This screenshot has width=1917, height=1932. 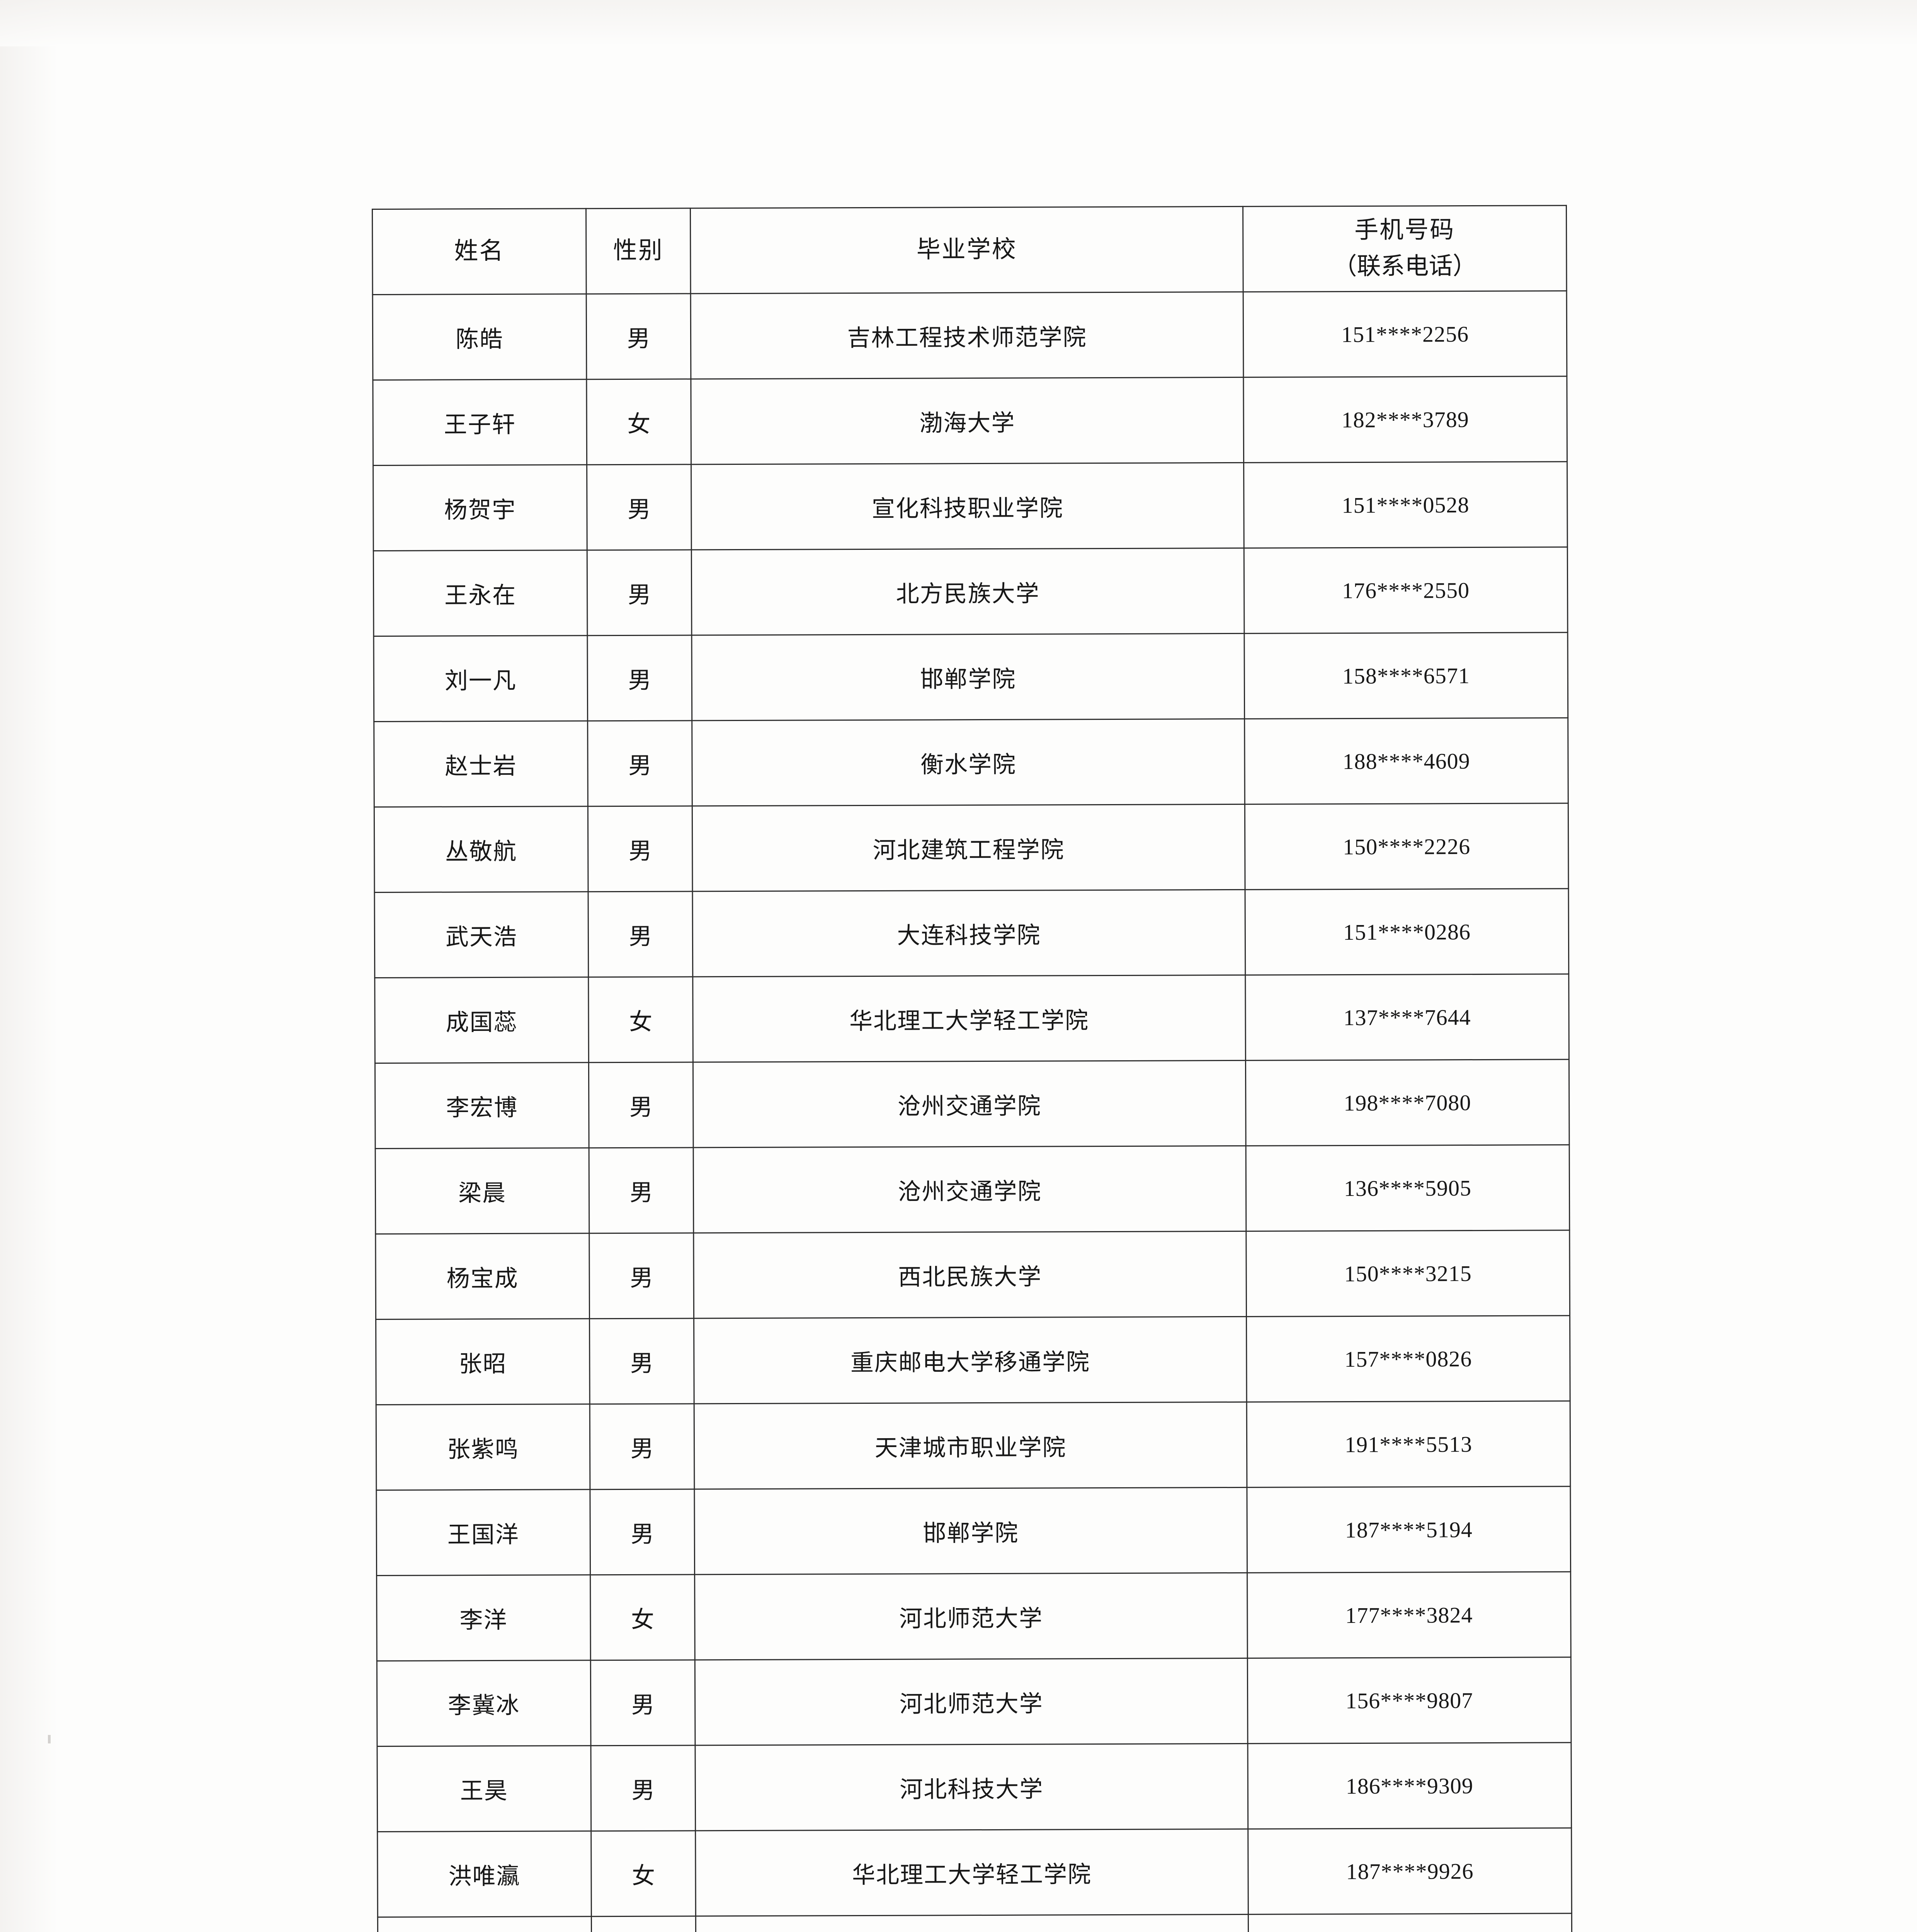 What do you see at coordinates (972, 1923) in the screenshot?
I see `cell-school: 河北东方学院` at bounding box center [972, 1923].